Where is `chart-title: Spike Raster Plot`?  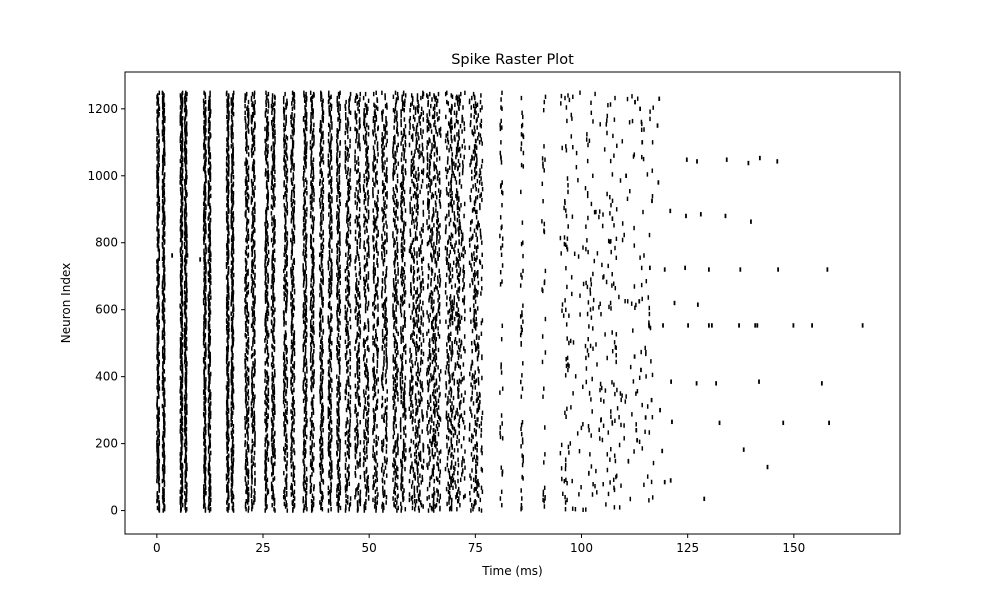
chart-title: Spike Raster Plot is located at coordinates (512, 60).